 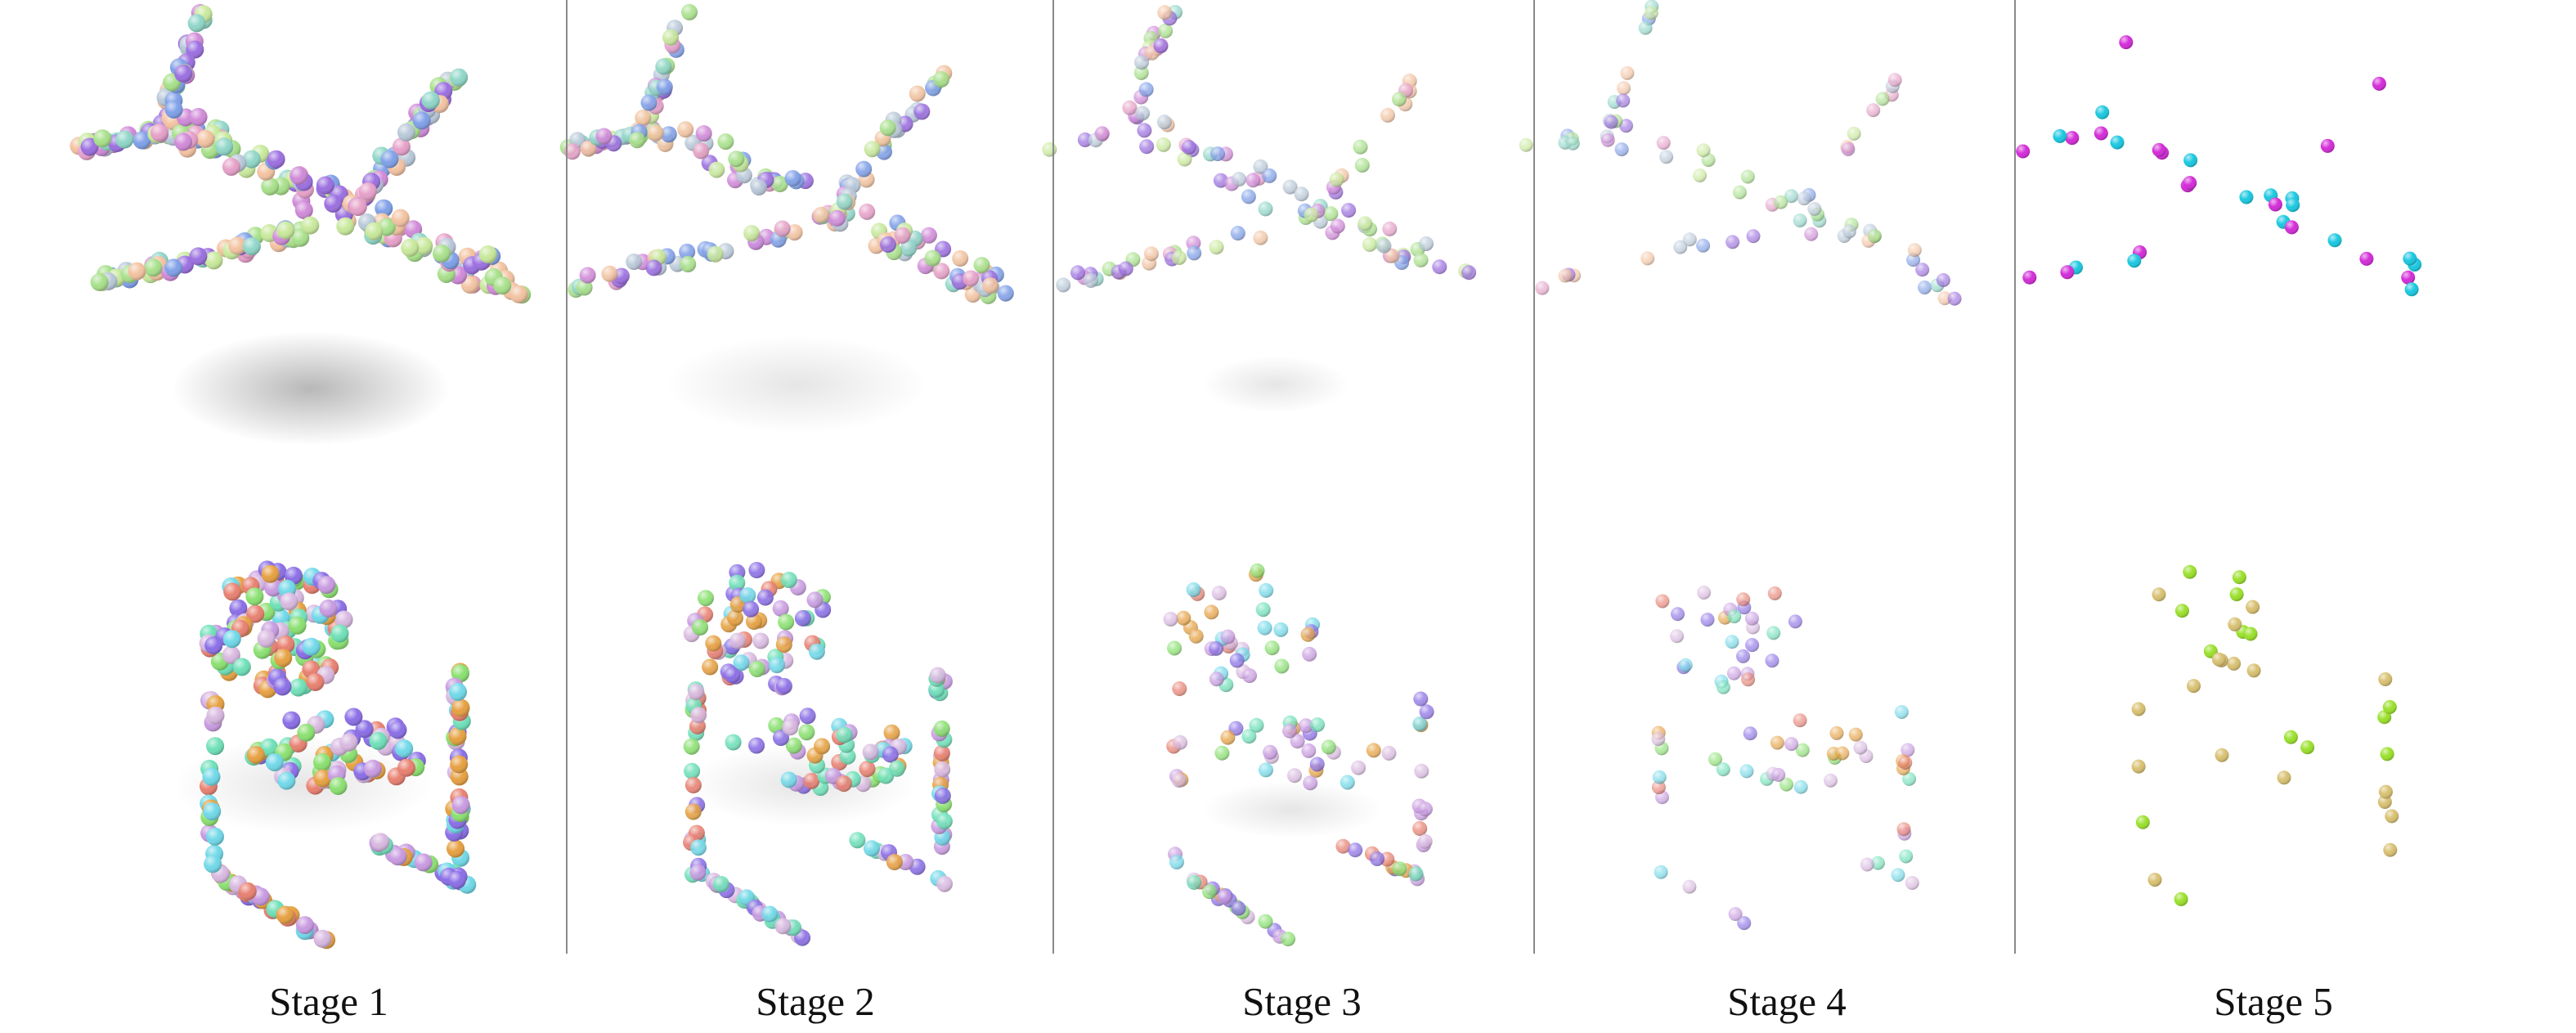 I want to click on stage-3-caption: Stage 3, so click(x=1302, y=1001).